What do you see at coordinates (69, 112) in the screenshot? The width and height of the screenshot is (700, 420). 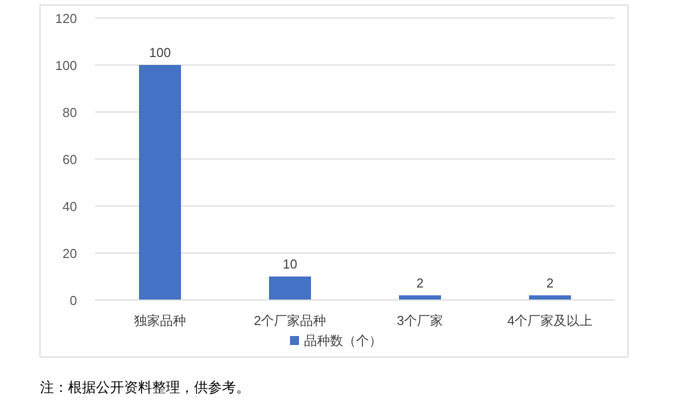 I see `y-tick-label: 80` at bounding box center [69, 112].